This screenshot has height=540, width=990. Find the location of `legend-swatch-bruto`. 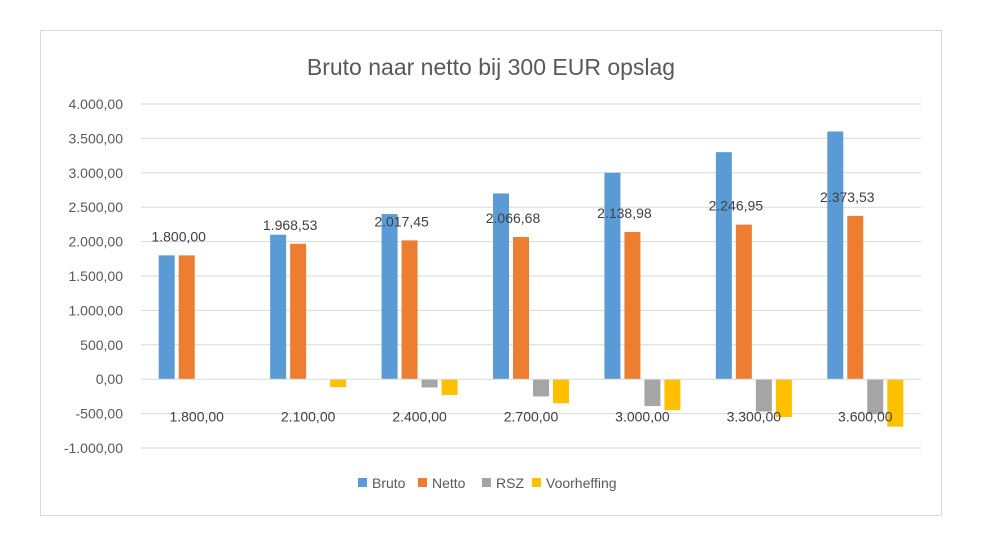

legend-swatch-bruto is located at coordinates (362, 482).